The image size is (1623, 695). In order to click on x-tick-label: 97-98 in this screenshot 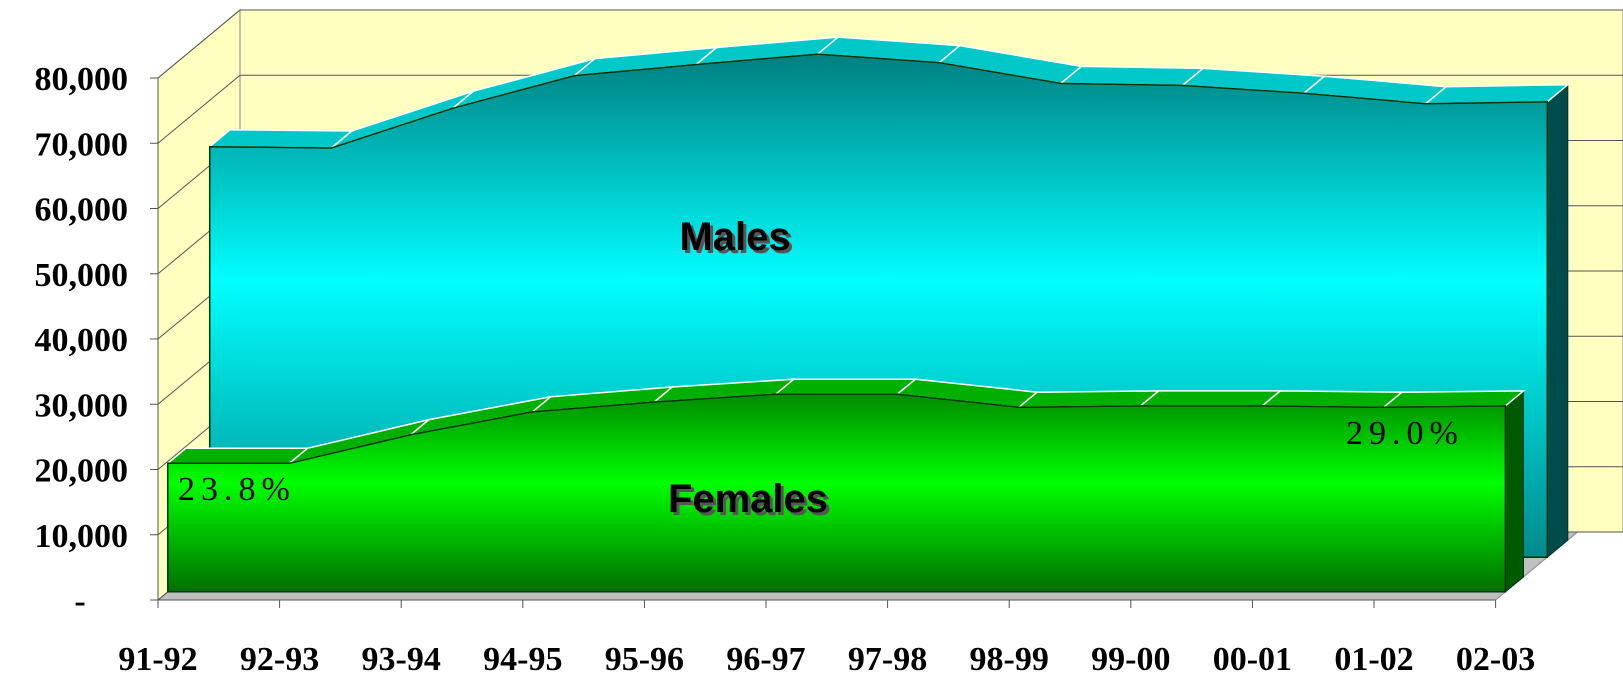, I will do `click(887, 659)`.